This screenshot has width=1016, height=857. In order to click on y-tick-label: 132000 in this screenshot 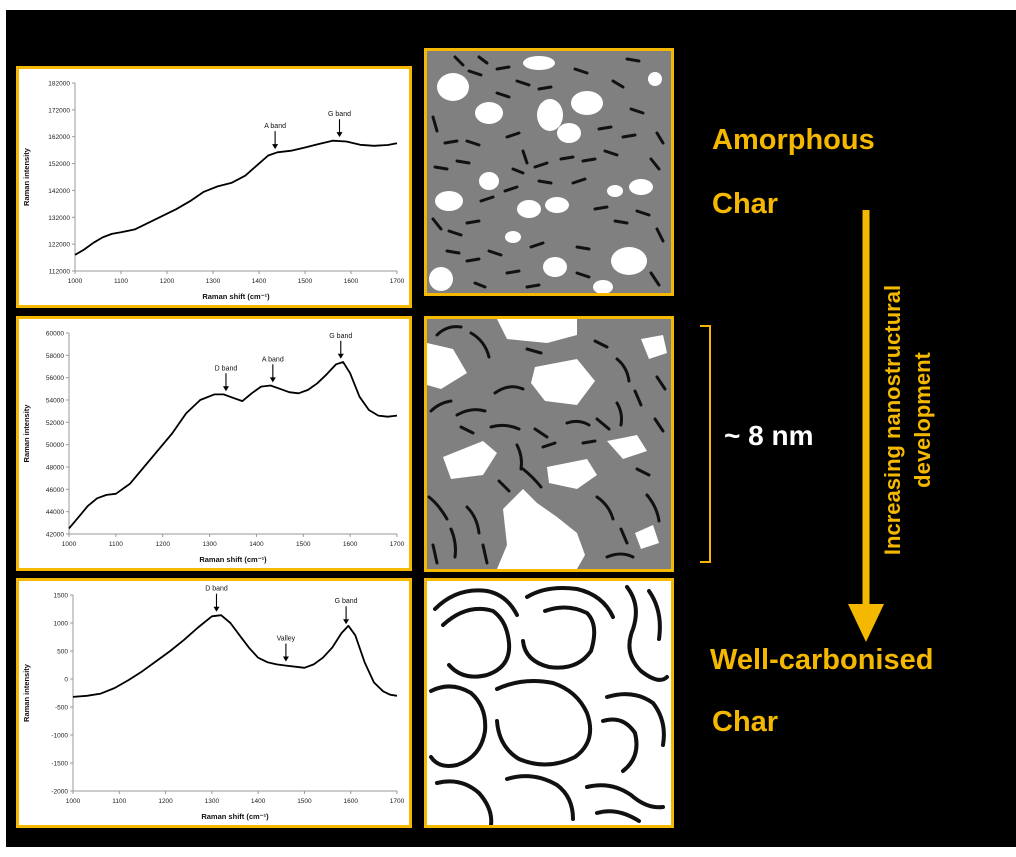, I will do `click(59, 218)`.